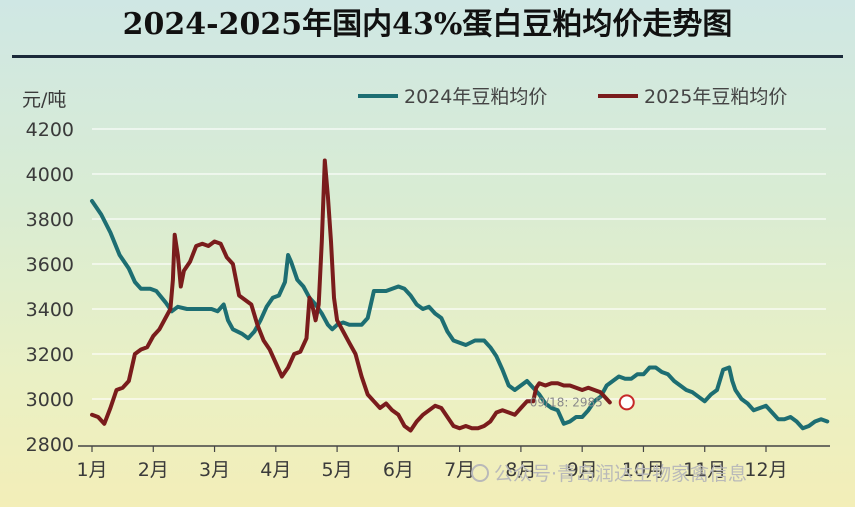 Image resolution: width=855 pixels, height=507 pixels. Describe the element at coordinates (427, 56) in the screenshot. I see `title-divider` at that location.